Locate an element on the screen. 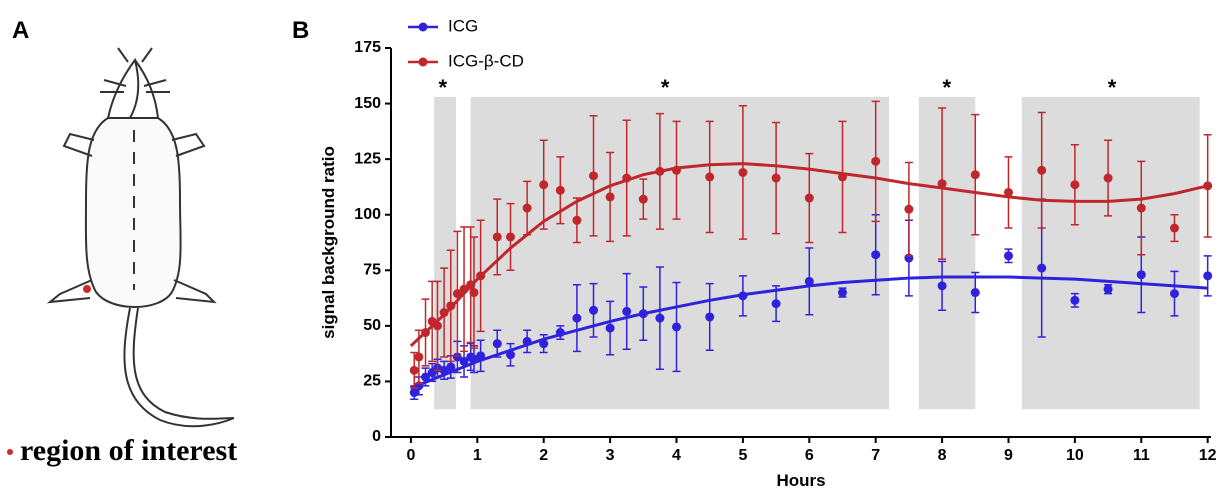 This screenshot has height=489, width=1219. caption-bullet is located at coordinates (10, 452).